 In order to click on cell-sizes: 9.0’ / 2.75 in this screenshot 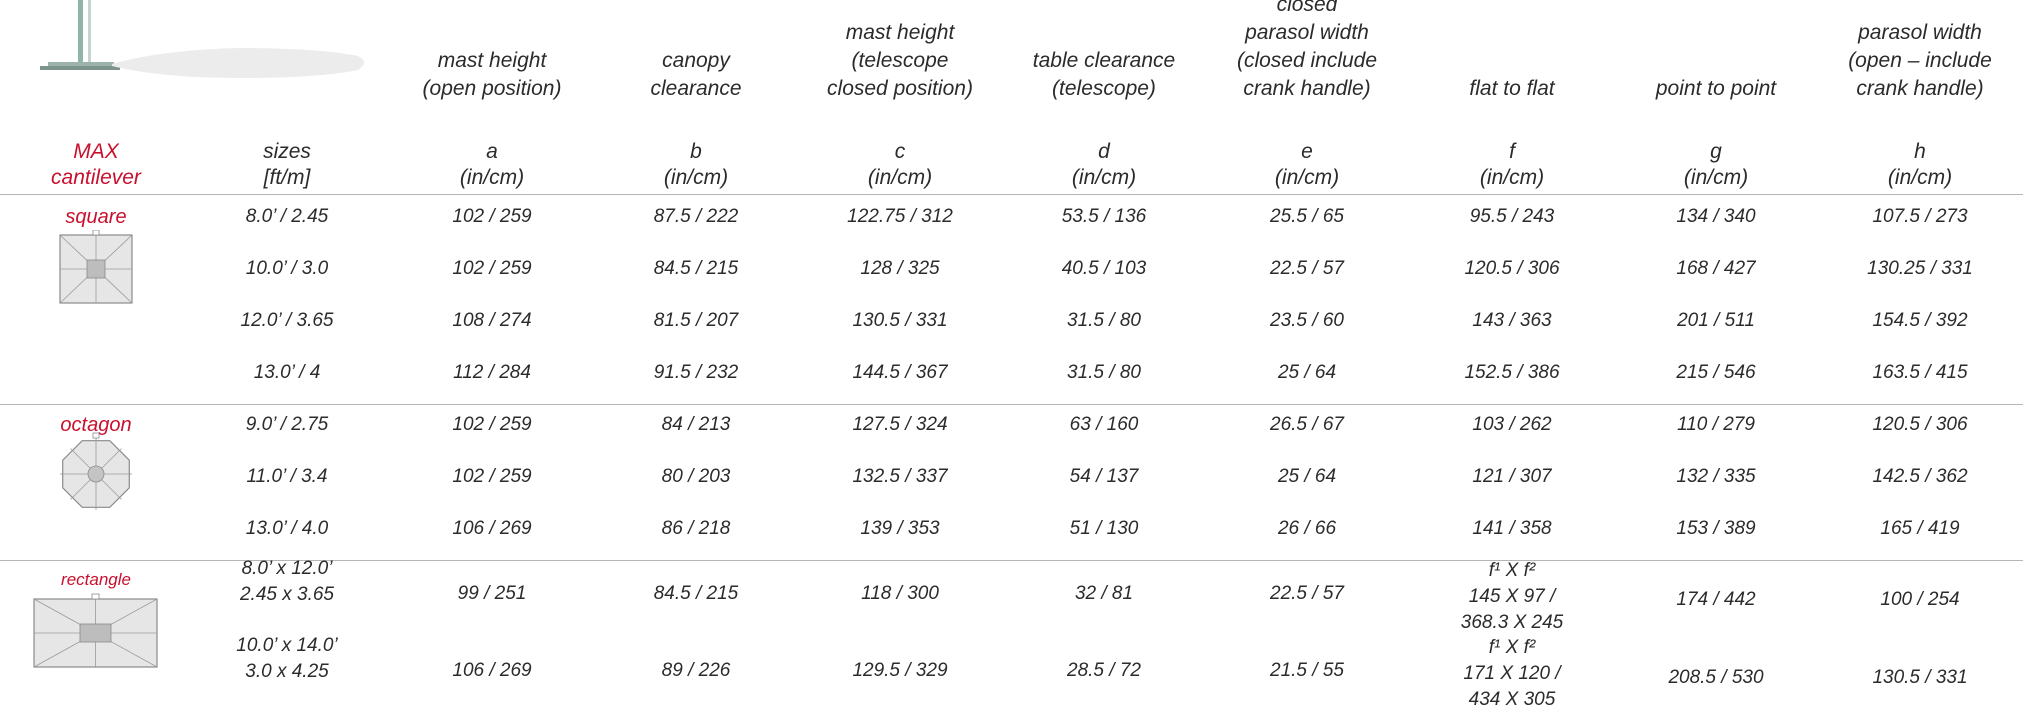, I will do `click(287, 425)`.